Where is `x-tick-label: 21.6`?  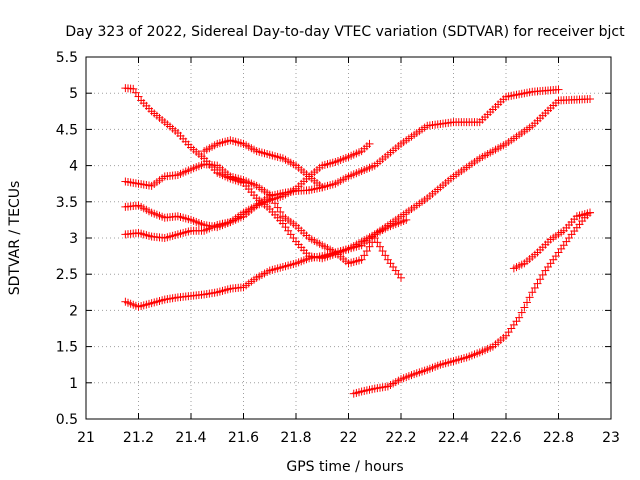
x-tick-label: 21.6 is located at coordinates (243, 438).